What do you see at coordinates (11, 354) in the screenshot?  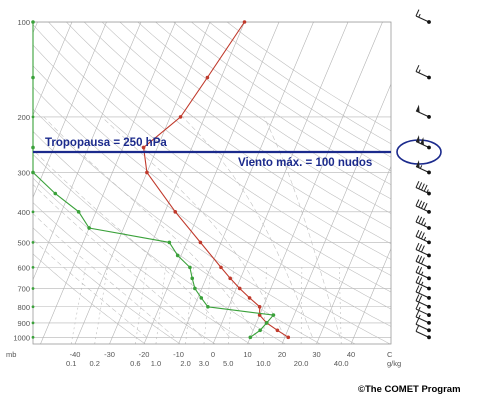 I see `pressure-unit-label: mb` at bounding box center [11, 354].